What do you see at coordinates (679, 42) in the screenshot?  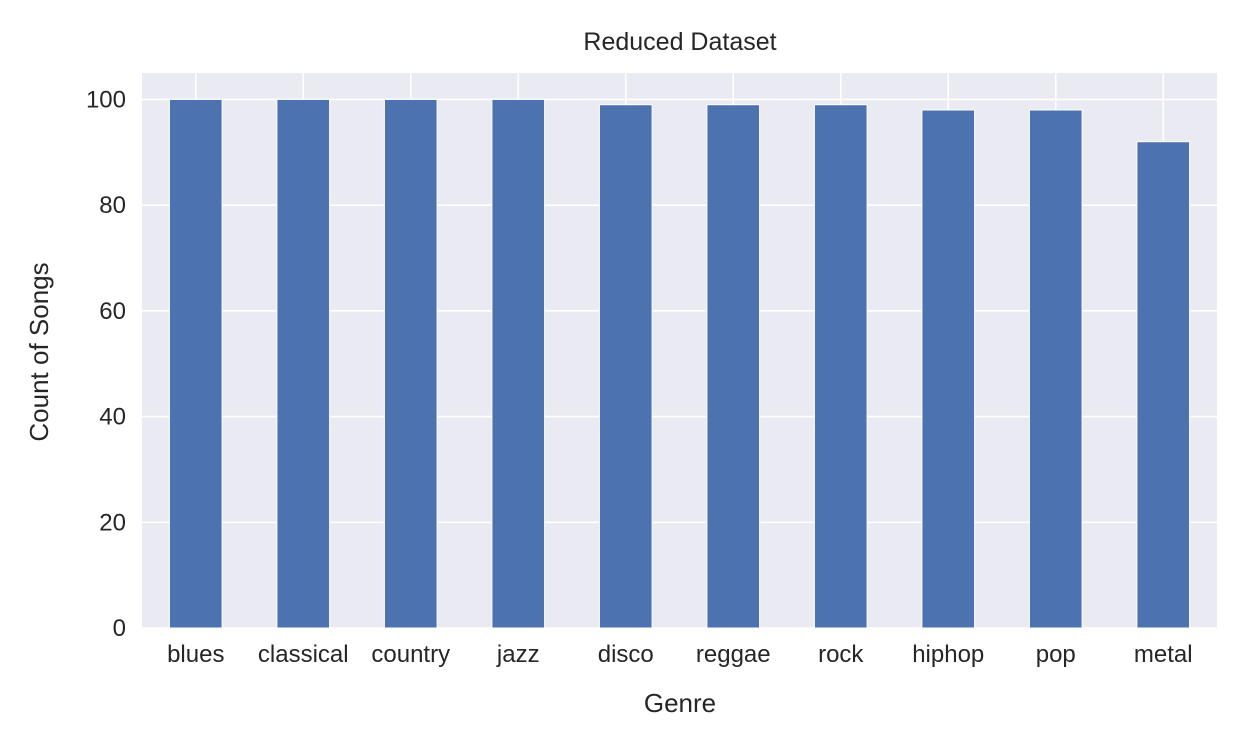 I see `chart-title: Reduced Dataset` at bounding box center [679, 42].